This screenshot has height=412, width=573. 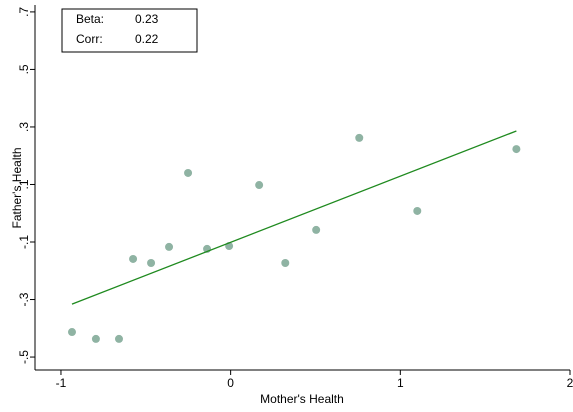 I want to click on y-tick-label: -.1, so click(x=24, y=242).